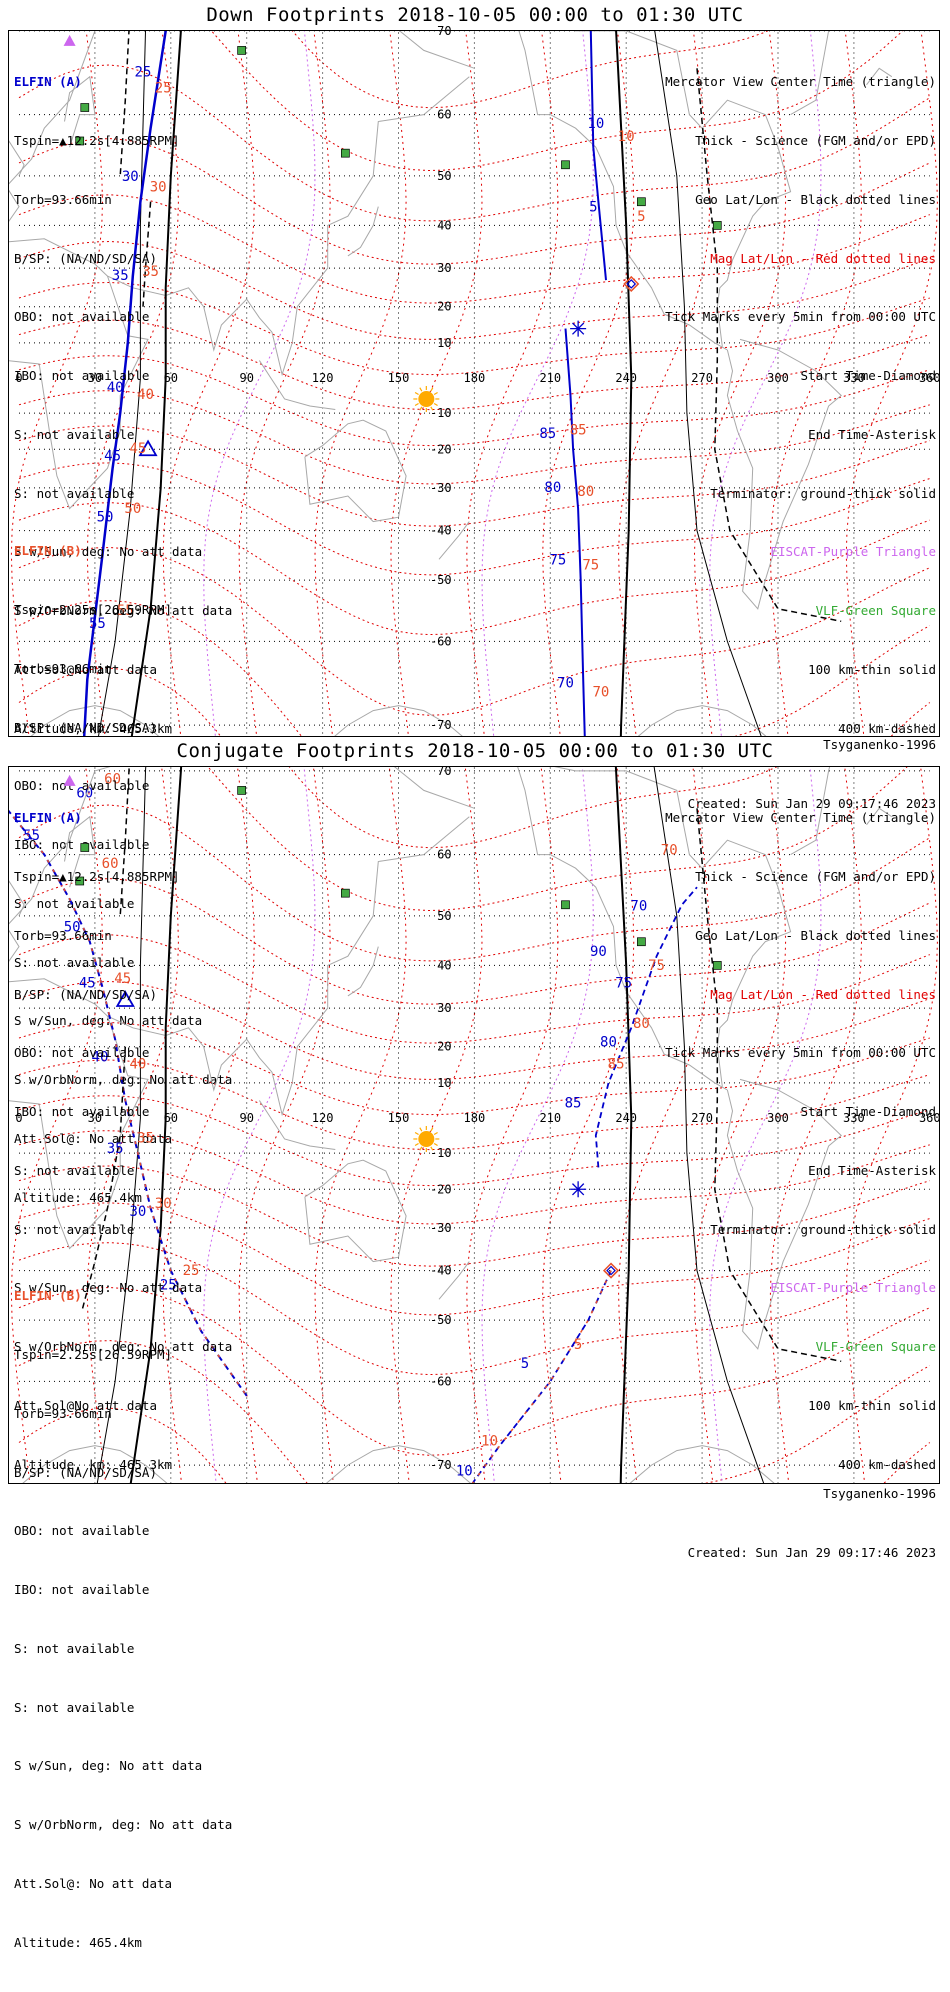  I want to click on track-b-time-label: 40, so click(137, 1065).